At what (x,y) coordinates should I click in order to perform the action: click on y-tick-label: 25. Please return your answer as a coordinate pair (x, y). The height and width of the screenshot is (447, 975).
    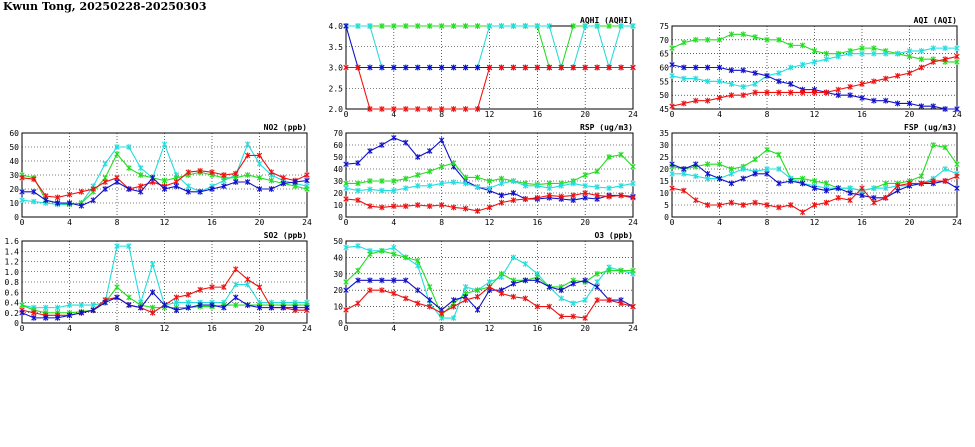
    Looking at the image, I should click on (664, 157).